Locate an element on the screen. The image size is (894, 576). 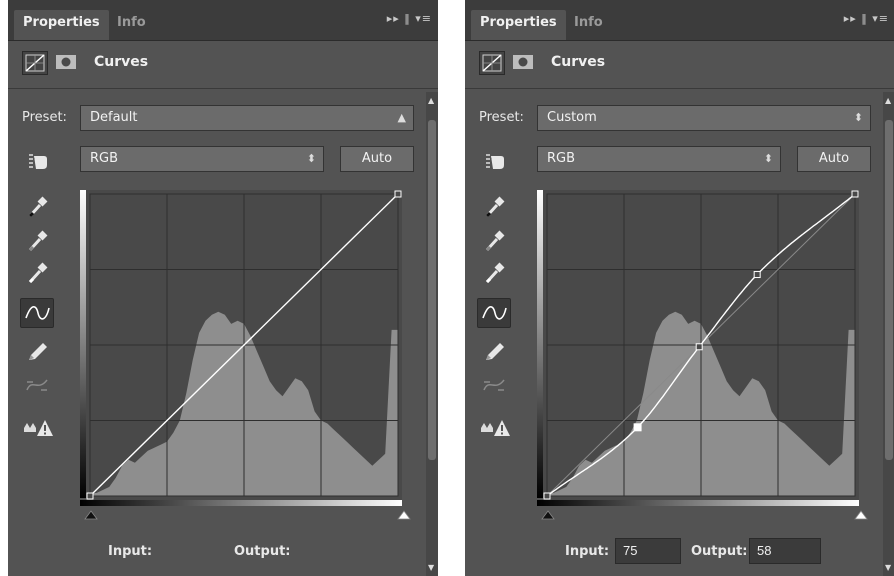
preset-value: Custom is located at coordinates (572, 117).